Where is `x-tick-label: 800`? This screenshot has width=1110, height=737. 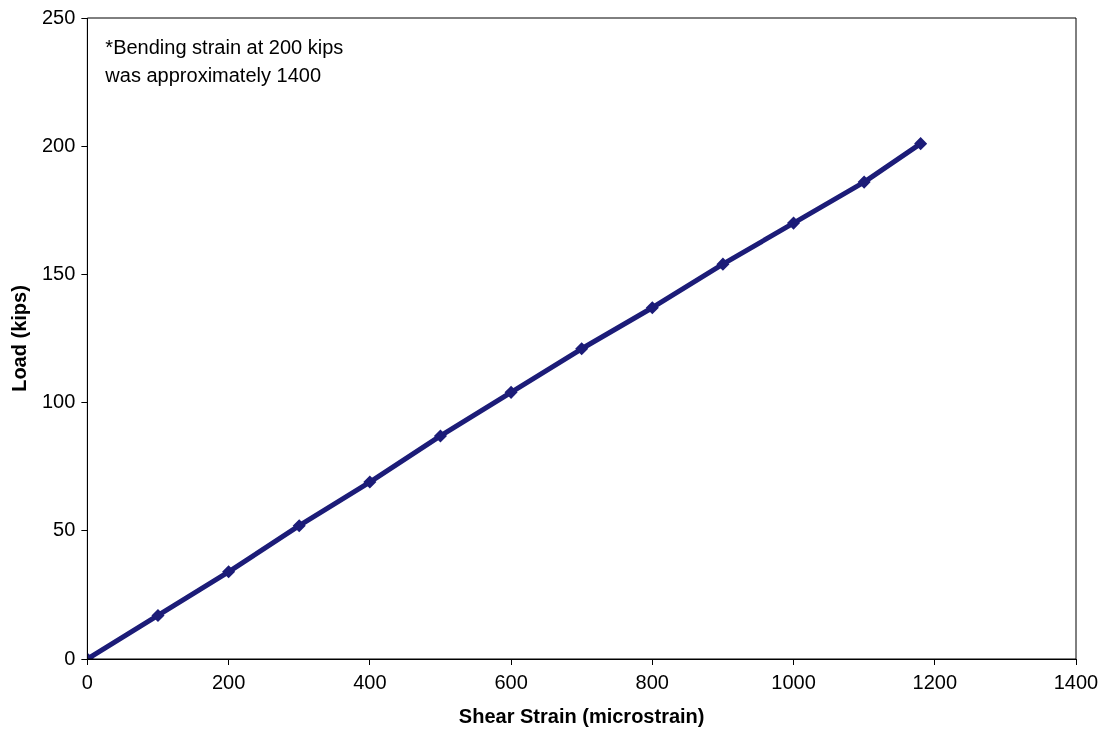
x-tick-label: 800 is located at coordinates (652, 681).